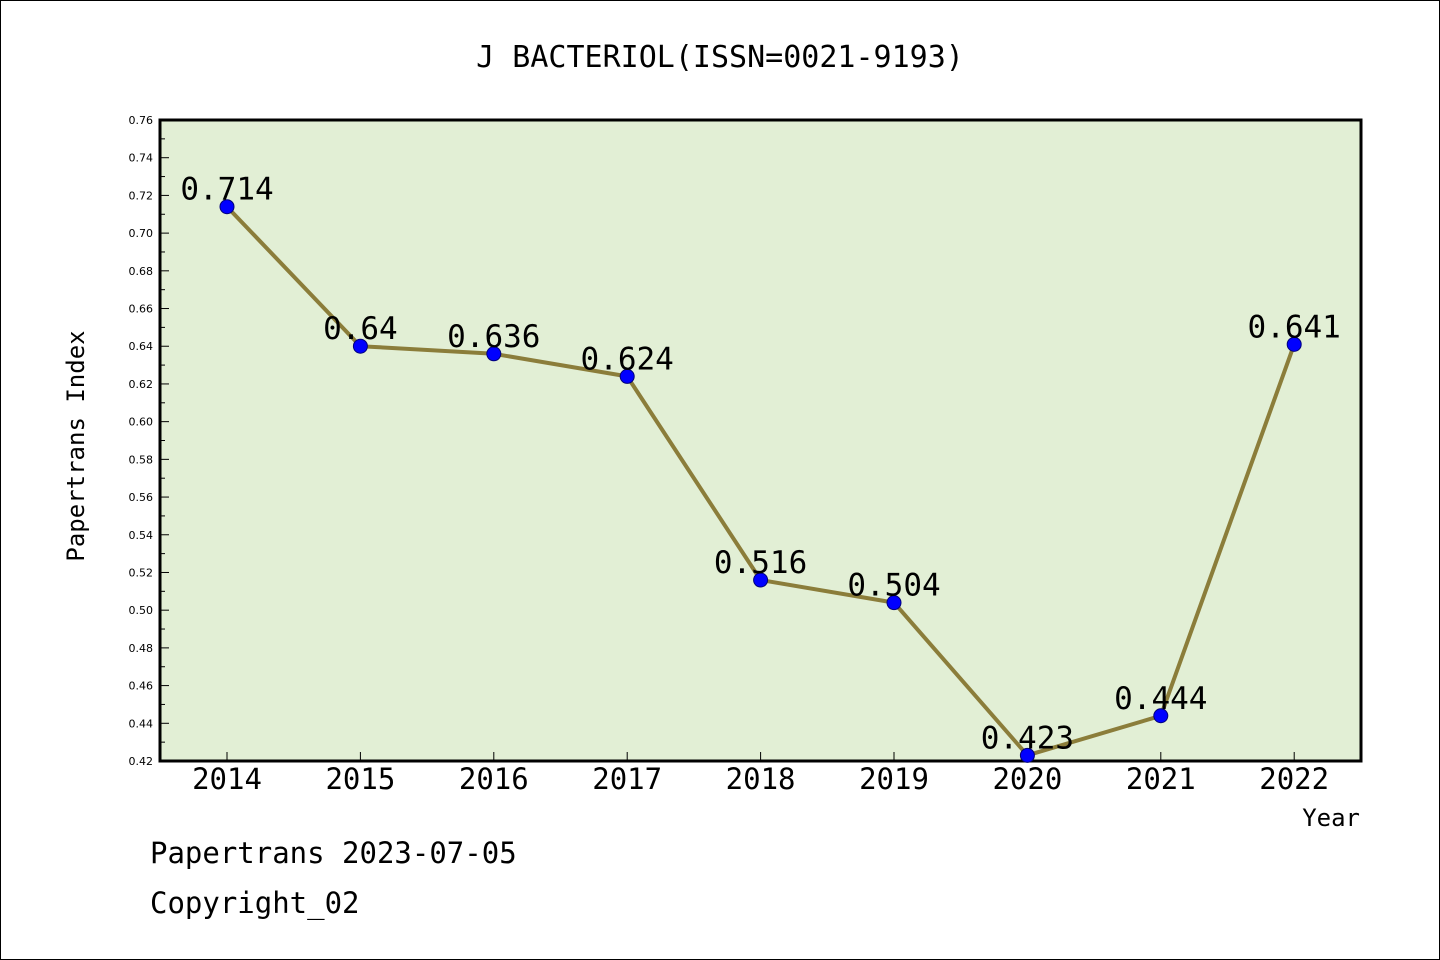 This screenshot has width=1440, height=960. Describe the element at coordinates (141, 120) in the screenshot. I see `y-tick-label: 0.76` at that location.